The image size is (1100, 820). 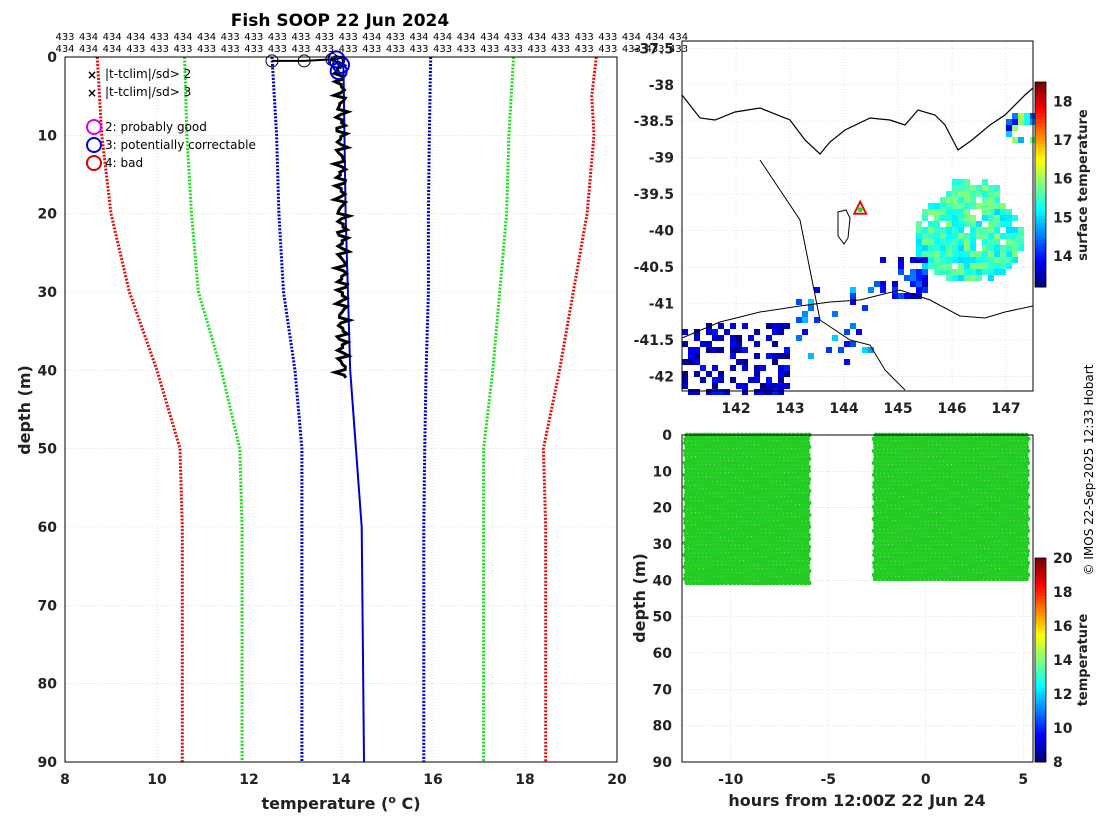 I want to click on temperature-colorbar-segment, so click(x=1040, y=760).